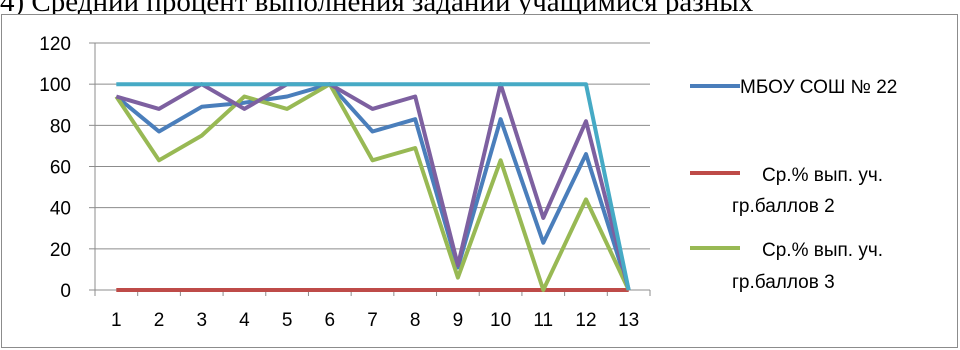  I want to click on x-tick-label-2: 2, so click(159, 320).